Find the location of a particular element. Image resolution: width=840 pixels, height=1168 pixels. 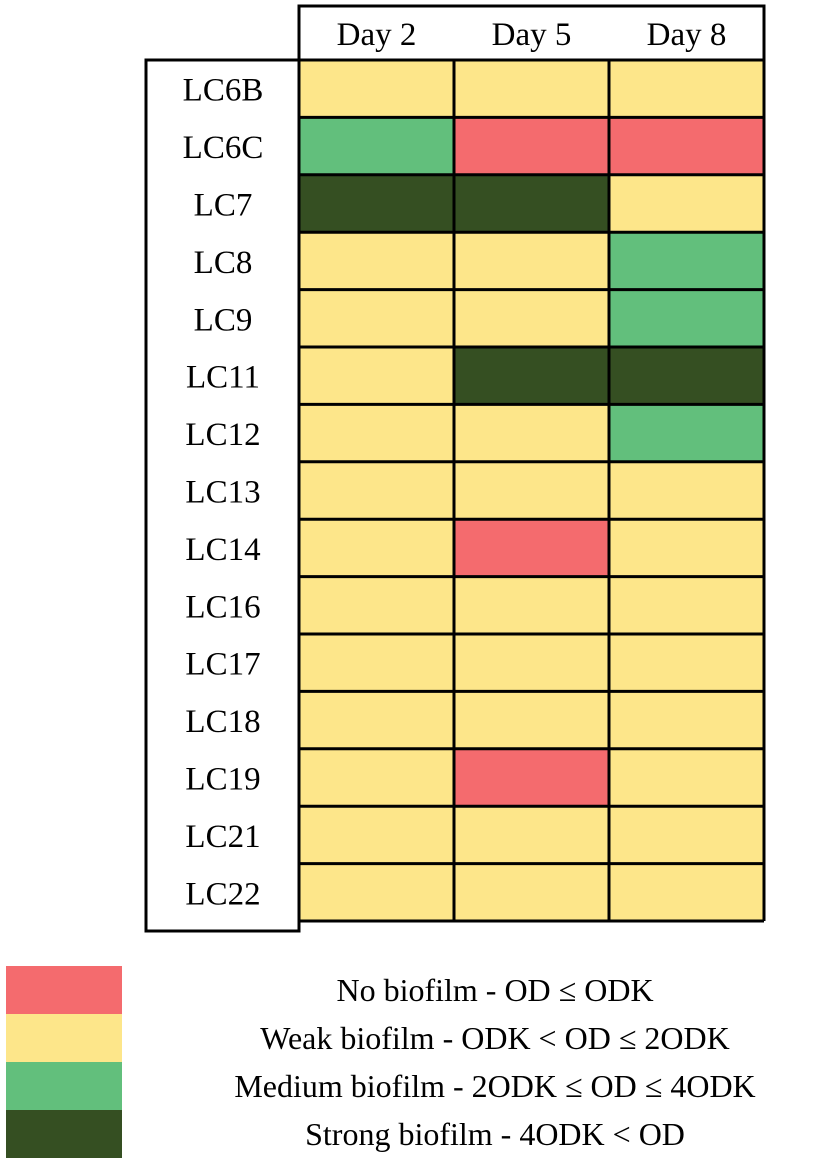

row-label-lc13: LC13 is located at coordinates (222, 493).